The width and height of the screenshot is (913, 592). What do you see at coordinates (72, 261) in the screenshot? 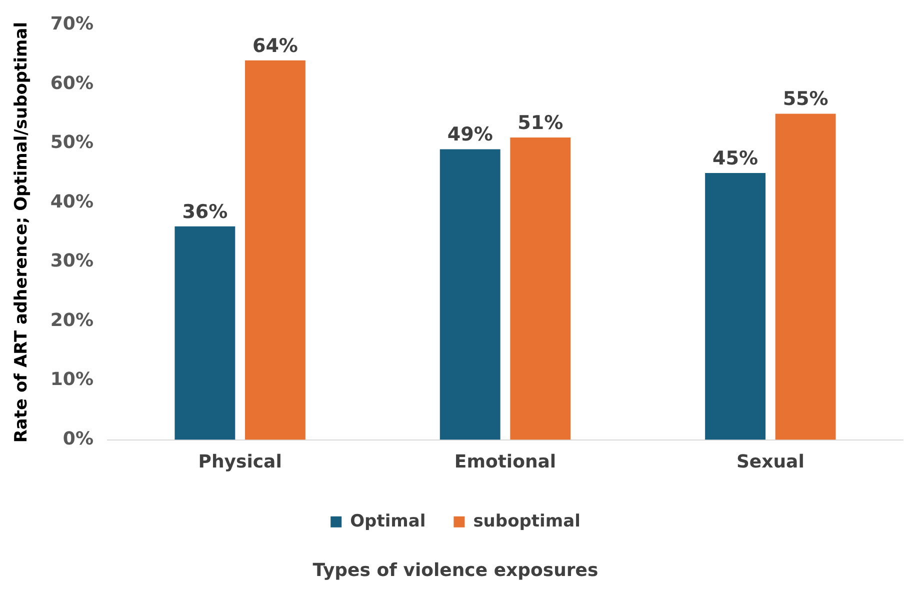
I see `y-tick-label: 30%` at bounding box center [72, 261].